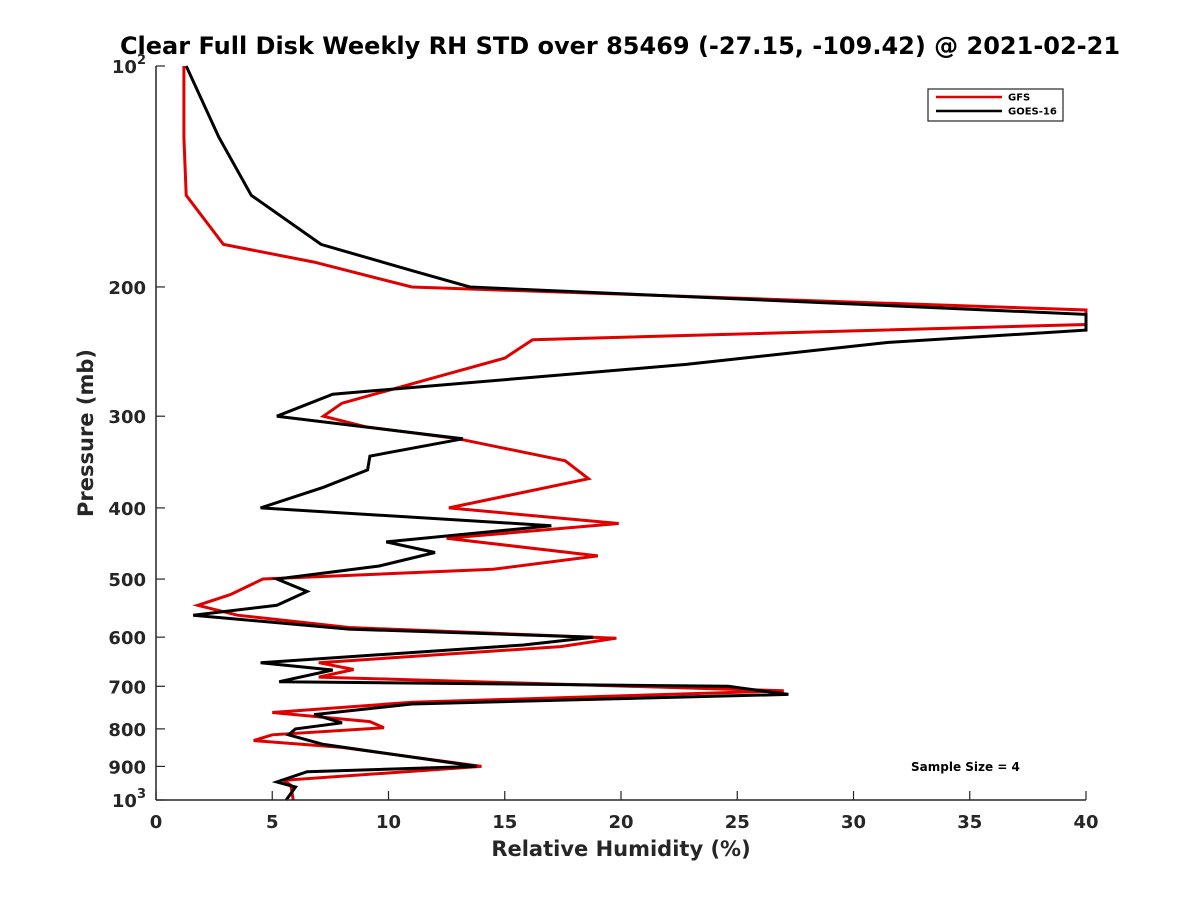  I want to click on y-tick-label: 400, so click(127, 509).